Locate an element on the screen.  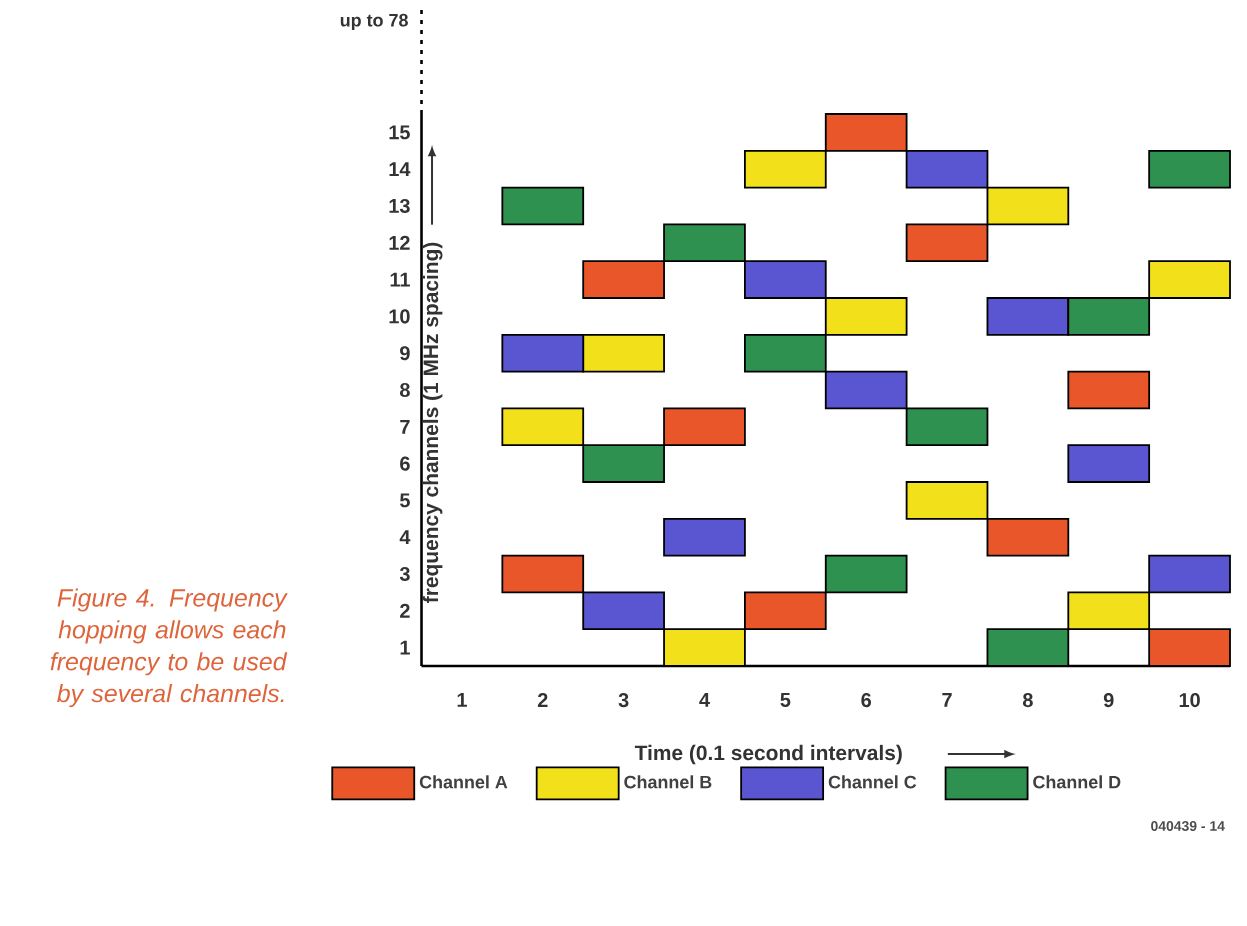
y-tick-label: 7 is located at coordinates (405, 426).